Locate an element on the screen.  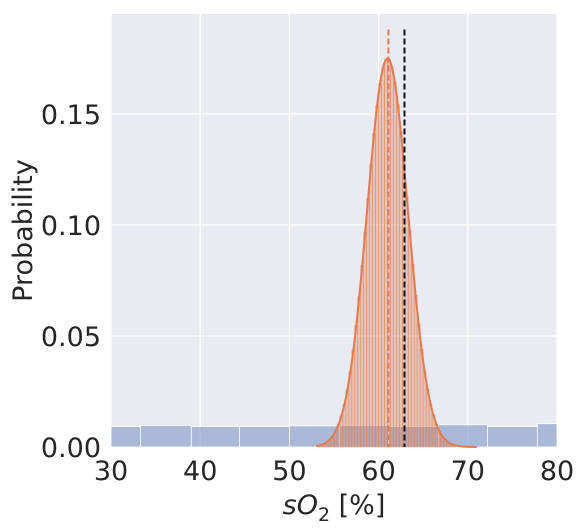
x-tick-label: 40 is located at coordinates (200, 471).